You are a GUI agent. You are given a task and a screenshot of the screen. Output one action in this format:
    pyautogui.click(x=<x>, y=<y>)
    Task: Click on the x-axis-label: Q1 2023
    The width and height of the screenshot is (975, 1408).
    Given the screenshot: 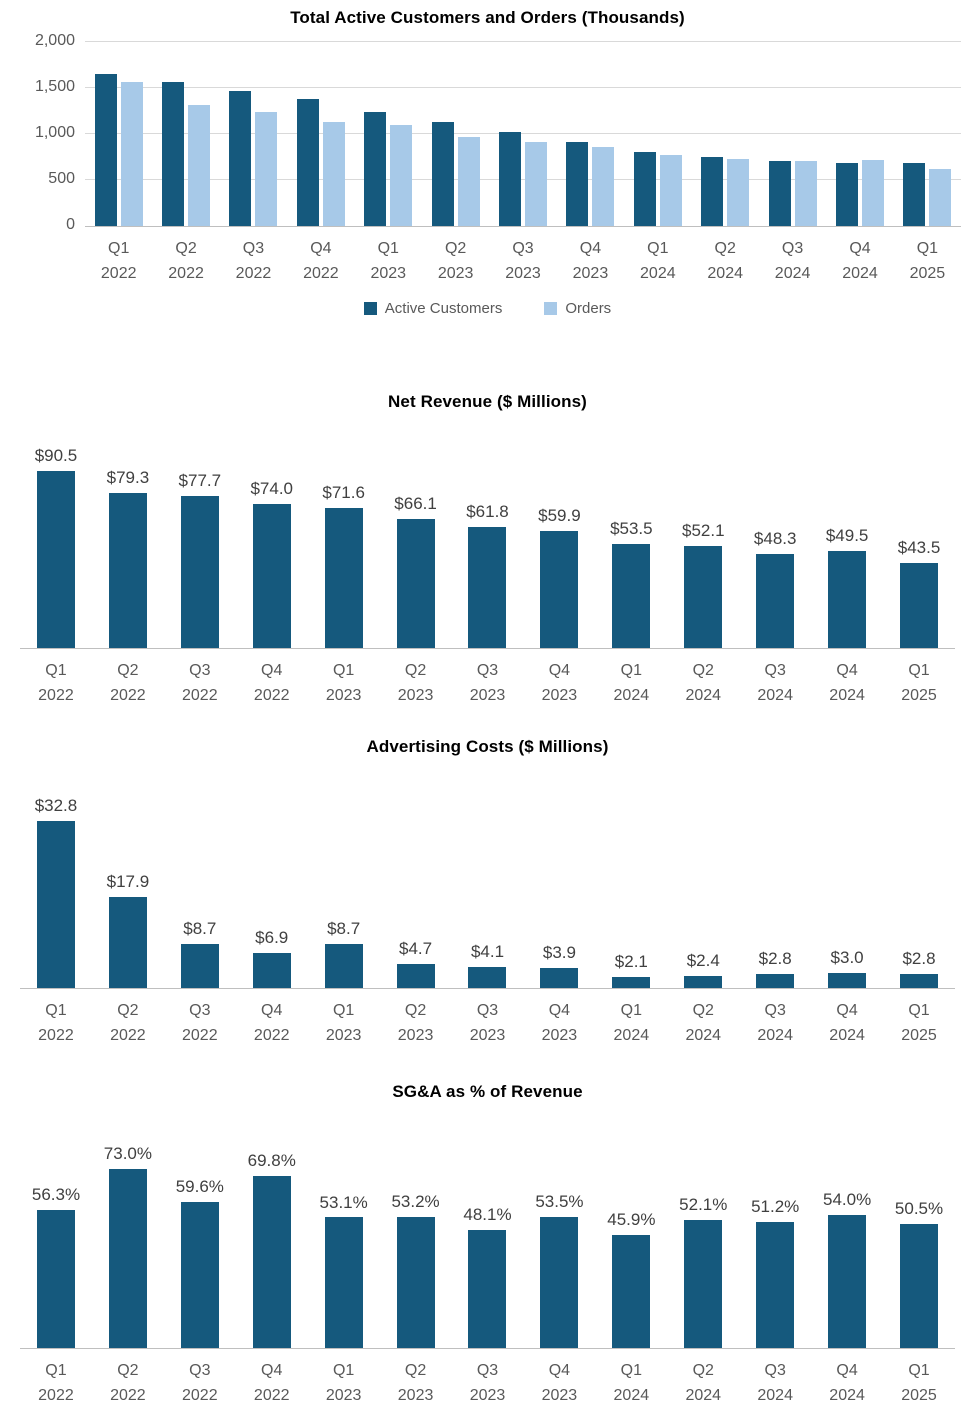 What is the action you would take?
    pyautogui.click(x=344, y=1383)
    